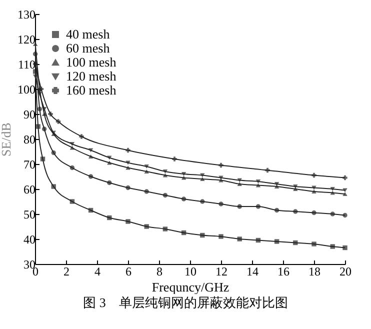 Image resolution: width=371 pixels, height=329 pixels. Describe the element at coordinates (27, 89) in the screenshot. I see `y-tick-label: 100` at that location.